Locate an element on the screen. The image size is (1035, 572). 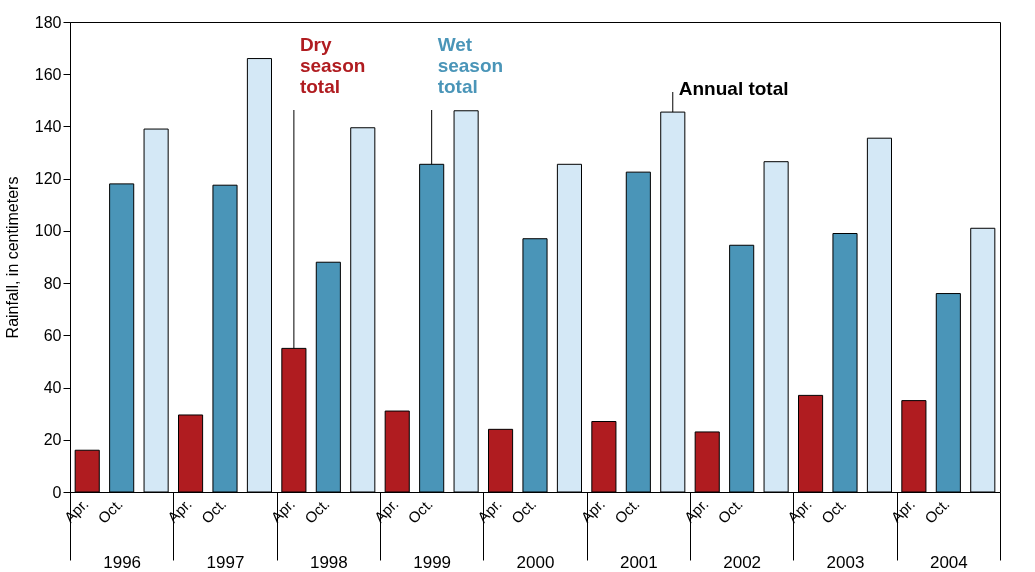
x-tick-label: 2000 is located at coordinates (535, 562).